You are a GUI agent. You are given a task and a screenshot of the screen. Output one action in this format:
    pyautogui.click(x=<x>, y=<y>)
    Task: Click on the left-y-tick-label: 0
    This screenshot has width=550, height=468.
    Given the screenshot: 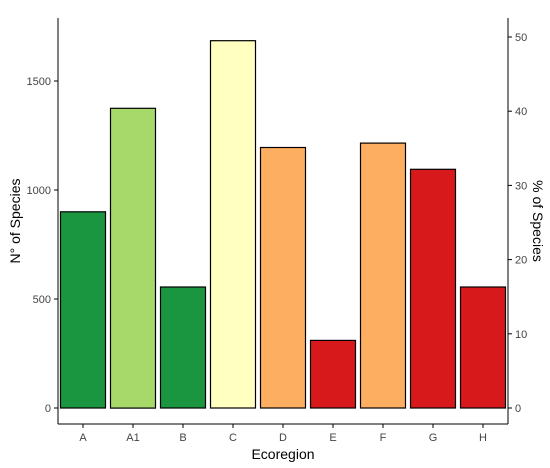 What is the action you would take?
    pyautogui.click(x=48, y=409)
    